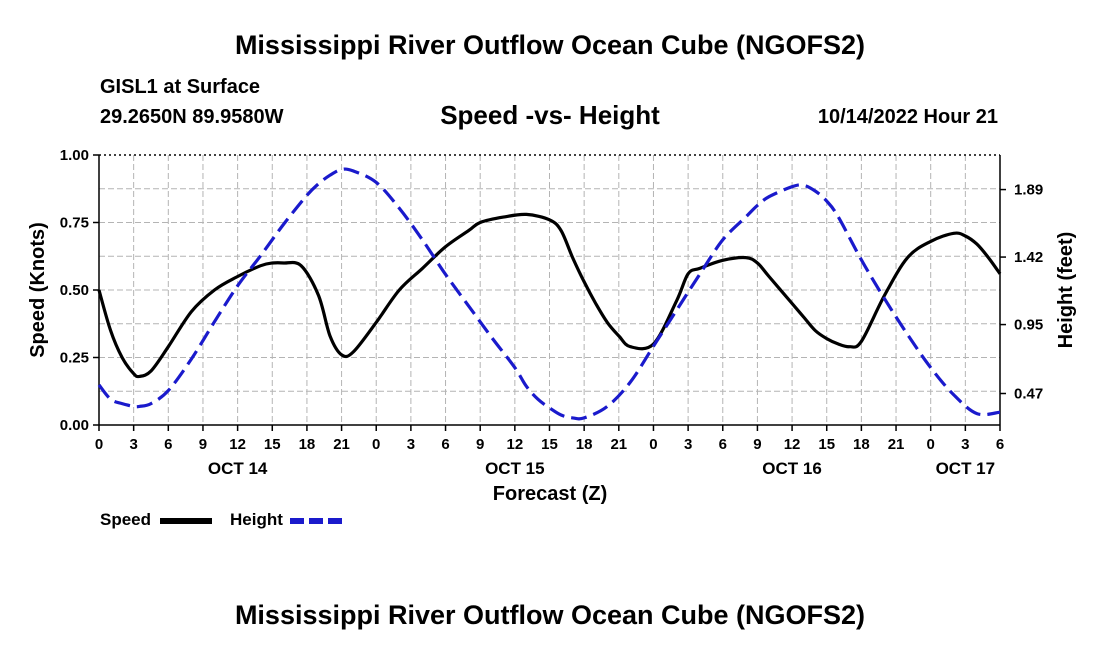 Image resolution: width=1100 pixels, height=650 pixels. I want to click on y-tick-label: 0.50, so click(74, 290).